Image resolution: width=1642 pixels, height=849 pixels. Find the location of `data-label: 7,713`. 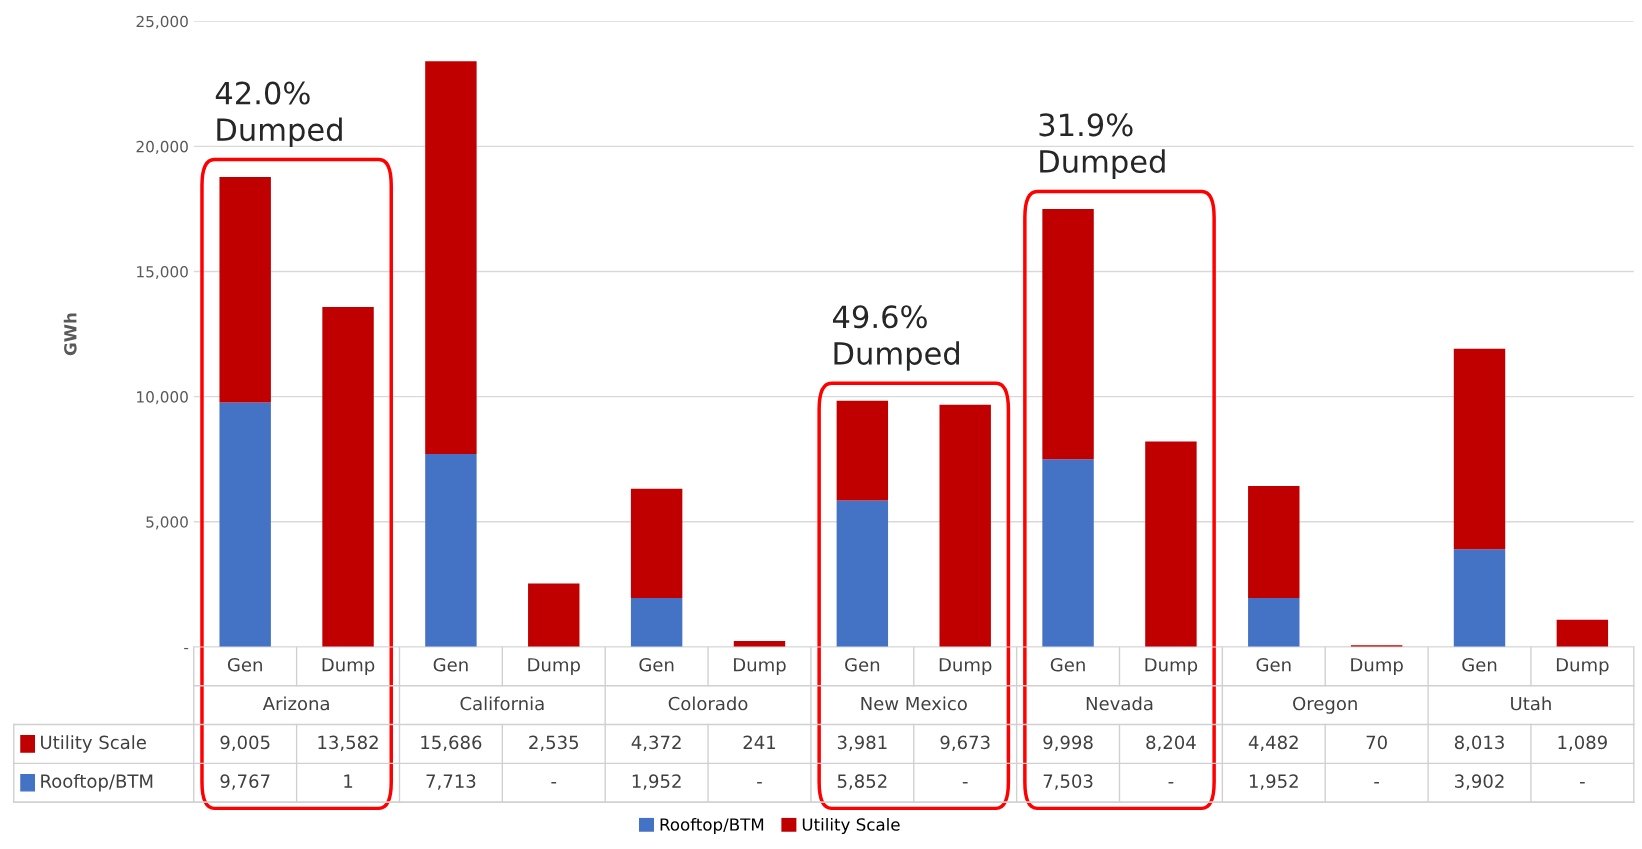

data-label: 7,713 is located at coordinates (451, 782).